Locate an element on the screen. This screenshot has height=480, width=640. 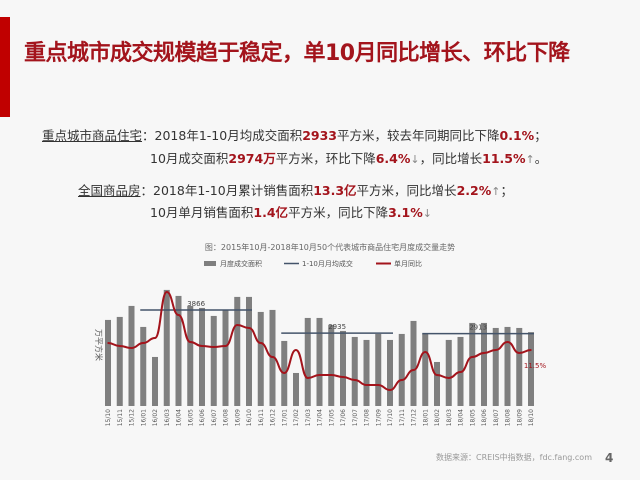
bar-17/06 is located at coordinates (343, 368).